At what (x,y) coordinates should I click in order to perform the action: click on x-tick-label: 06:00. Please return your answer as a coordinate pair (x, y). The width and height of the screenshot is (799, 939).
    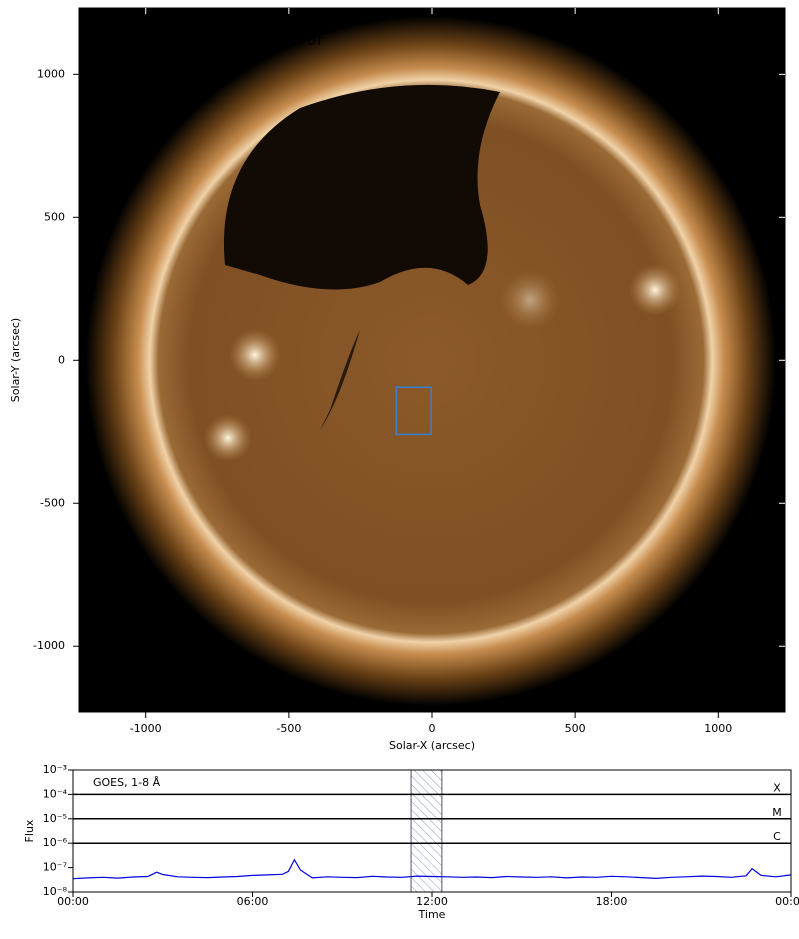
    Looking at the image, I should click on (253, 901).